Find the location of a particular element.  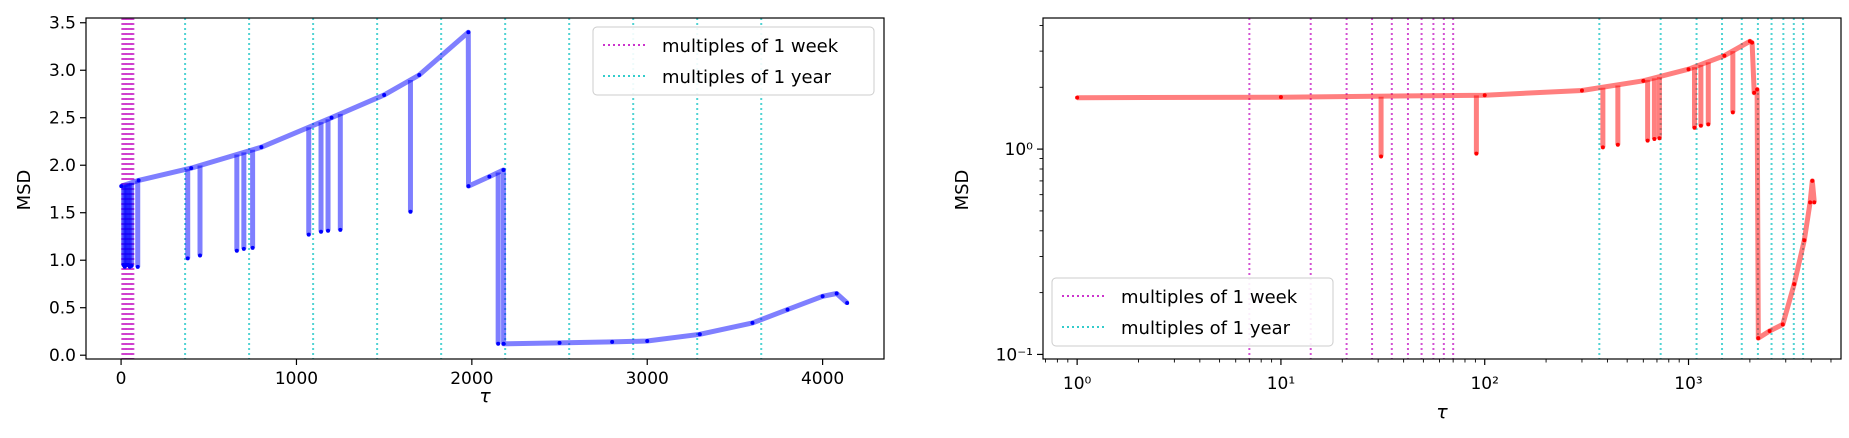

x-axis-ticks: 0 1000 2000 3000 4000 is located at coordinates (480, 374).